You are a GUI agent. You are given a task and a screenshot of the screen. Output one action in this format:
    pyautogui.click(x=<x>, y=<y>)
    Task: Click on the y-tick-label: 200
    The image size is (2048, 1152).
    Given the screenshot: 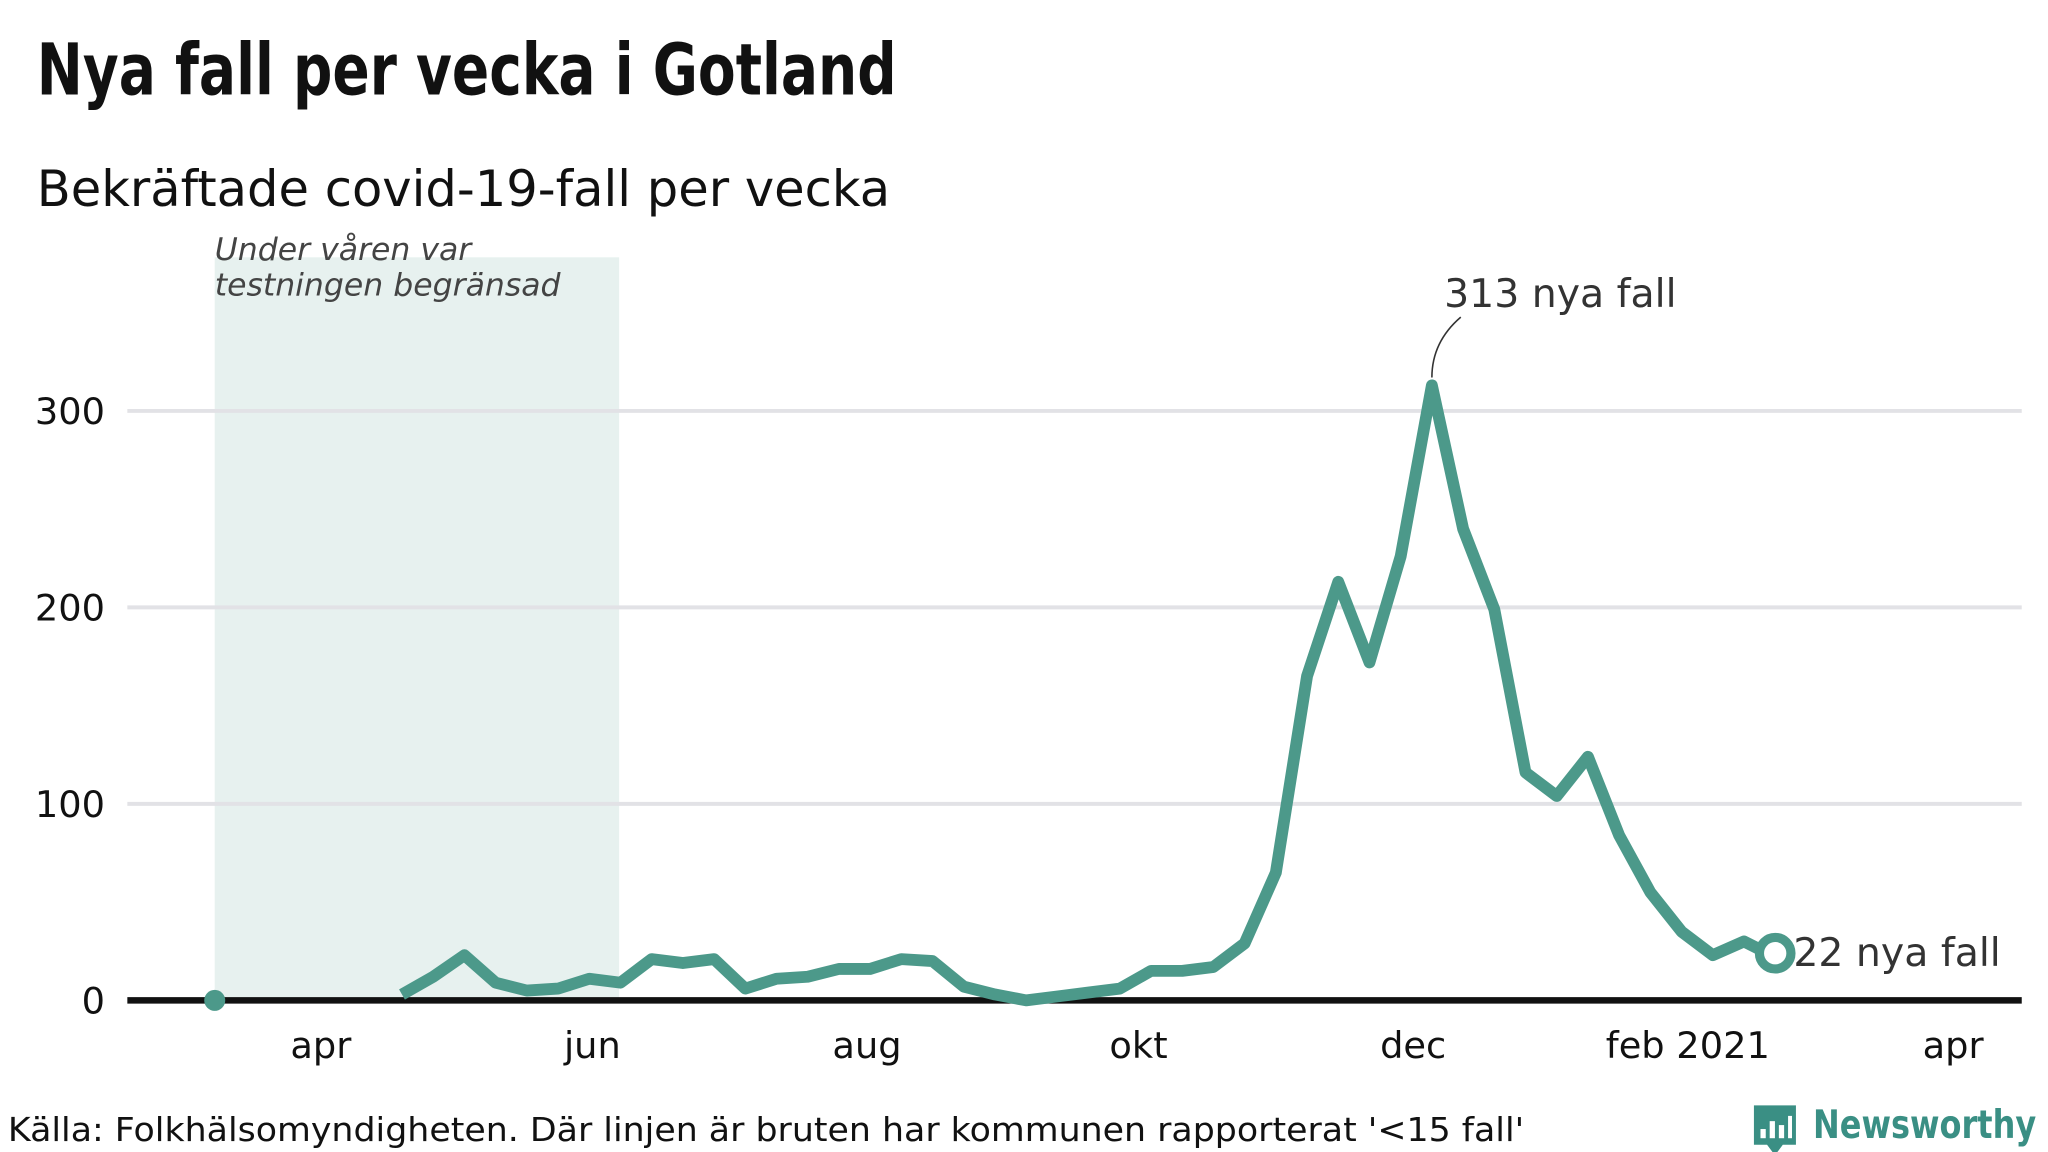 What is the action you would take?
    pyautogui.click(x=70, y=608)
    